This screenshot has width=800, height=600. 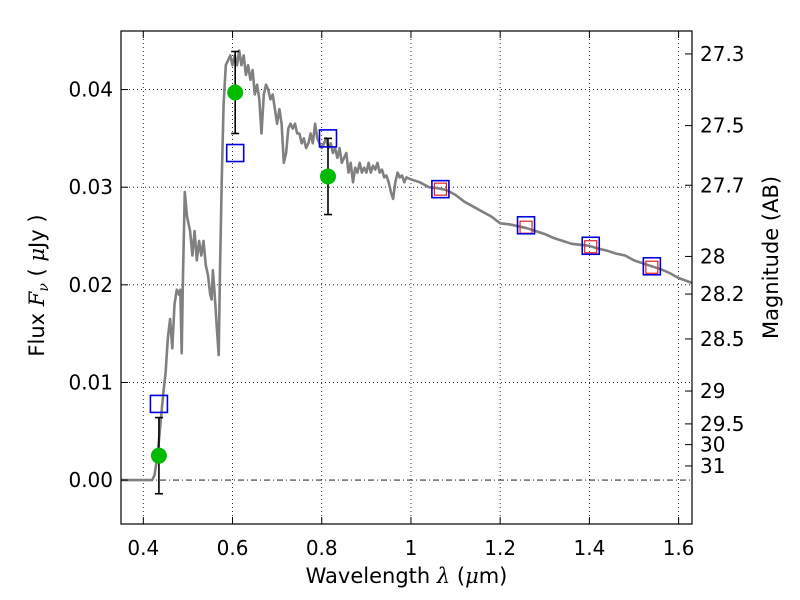 I want to click on y-axis-label-unit-mu: μ, so click(x=37, y=255).